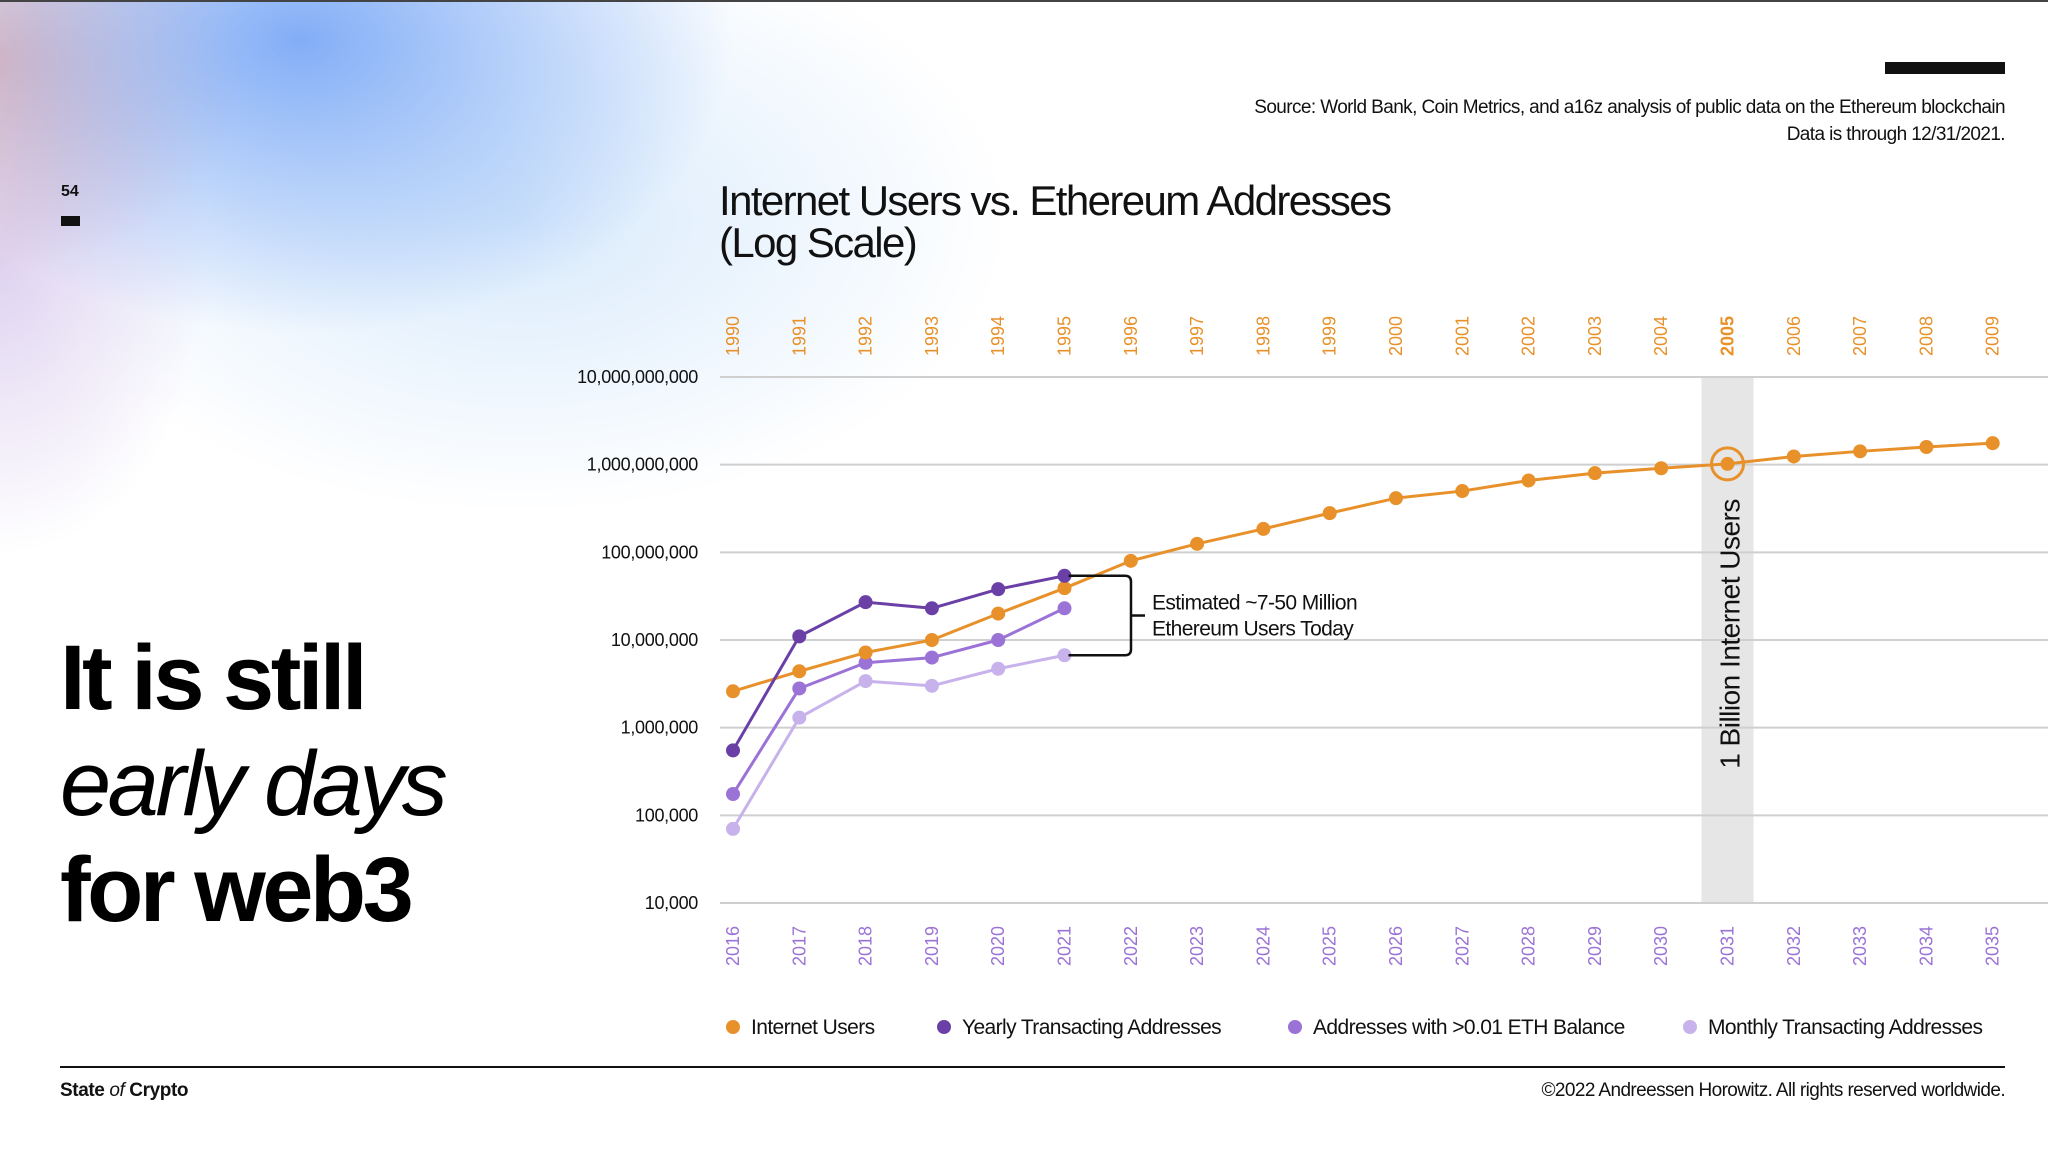  Describe the element at coordinates (1727, 464) in the screenshot. I see `highlight-ring` at that location.